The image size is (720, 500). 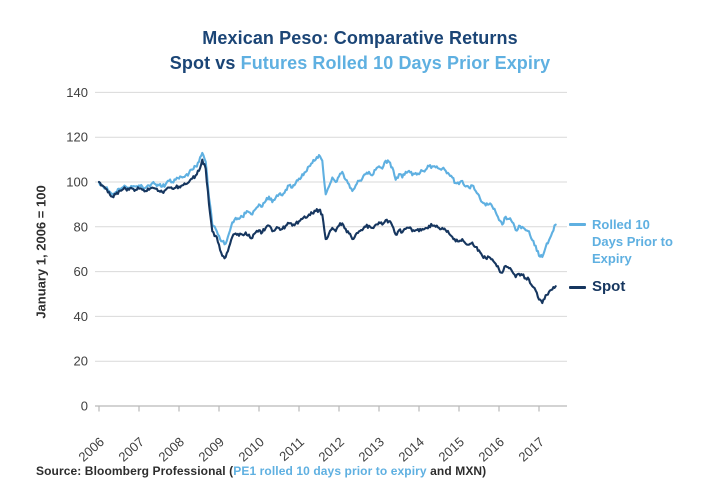 What do you see at coordinates (77, 182) in the screenshot?
I see `y-tick-label: 100` at bounding box center [77, 182].